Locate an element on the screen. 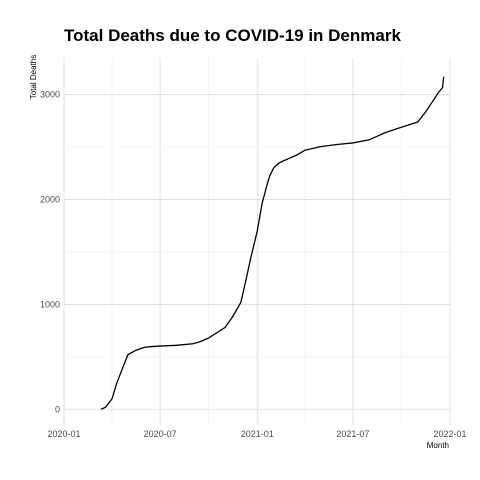 This screenshot has height=480, width=480. x-tick-label: 2020-01 is located at coordinates (63, 434).